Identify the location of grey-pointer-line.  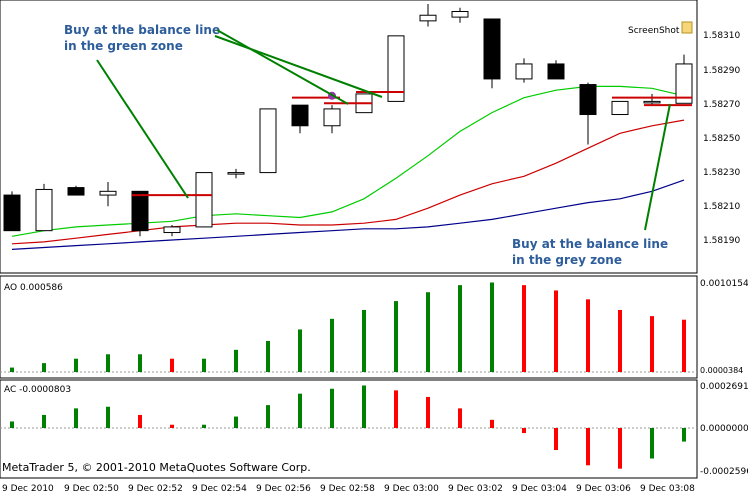
(657, 167).